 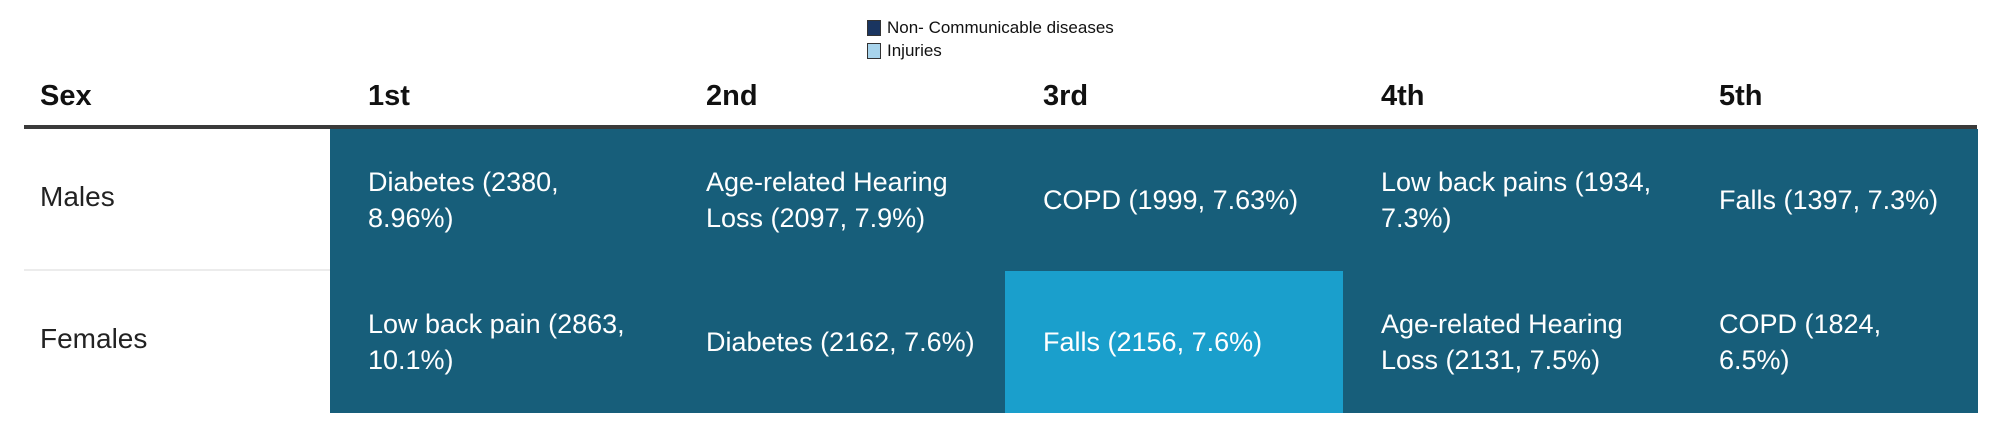 I want to click on chart-legend: Non- Communicable diseases Injuries, so click(x=990, y=39).